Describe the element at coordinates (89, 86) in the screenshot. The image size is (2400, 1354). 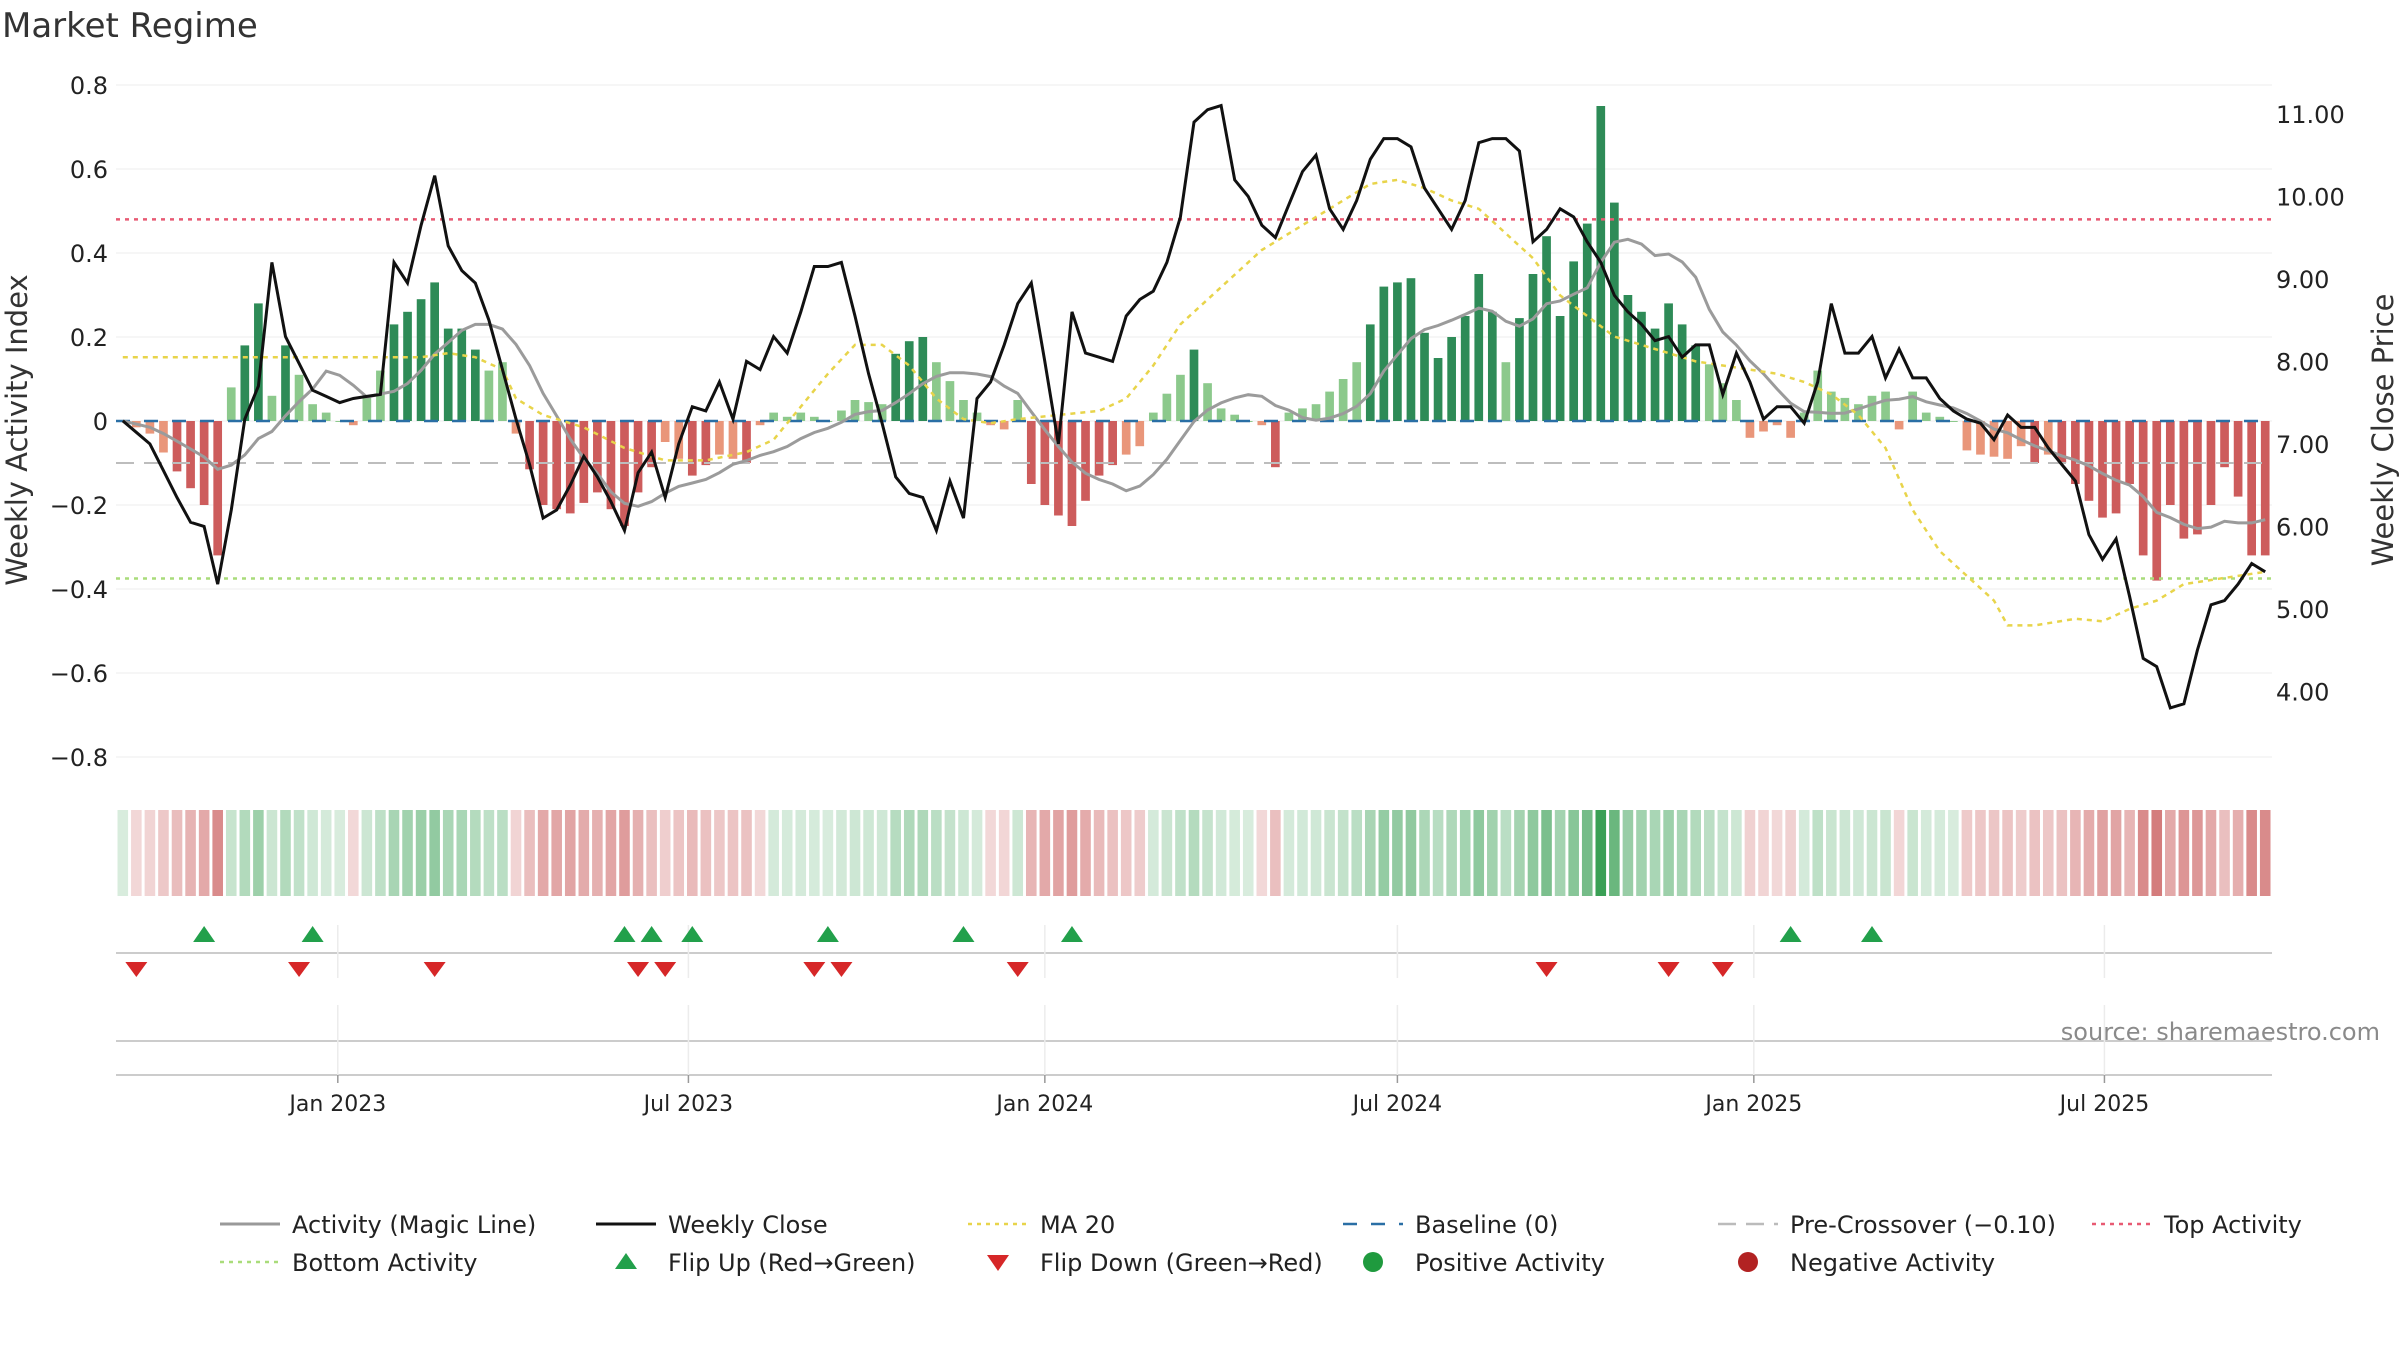
I see `y-tick-label-left: 0.8` at that location.